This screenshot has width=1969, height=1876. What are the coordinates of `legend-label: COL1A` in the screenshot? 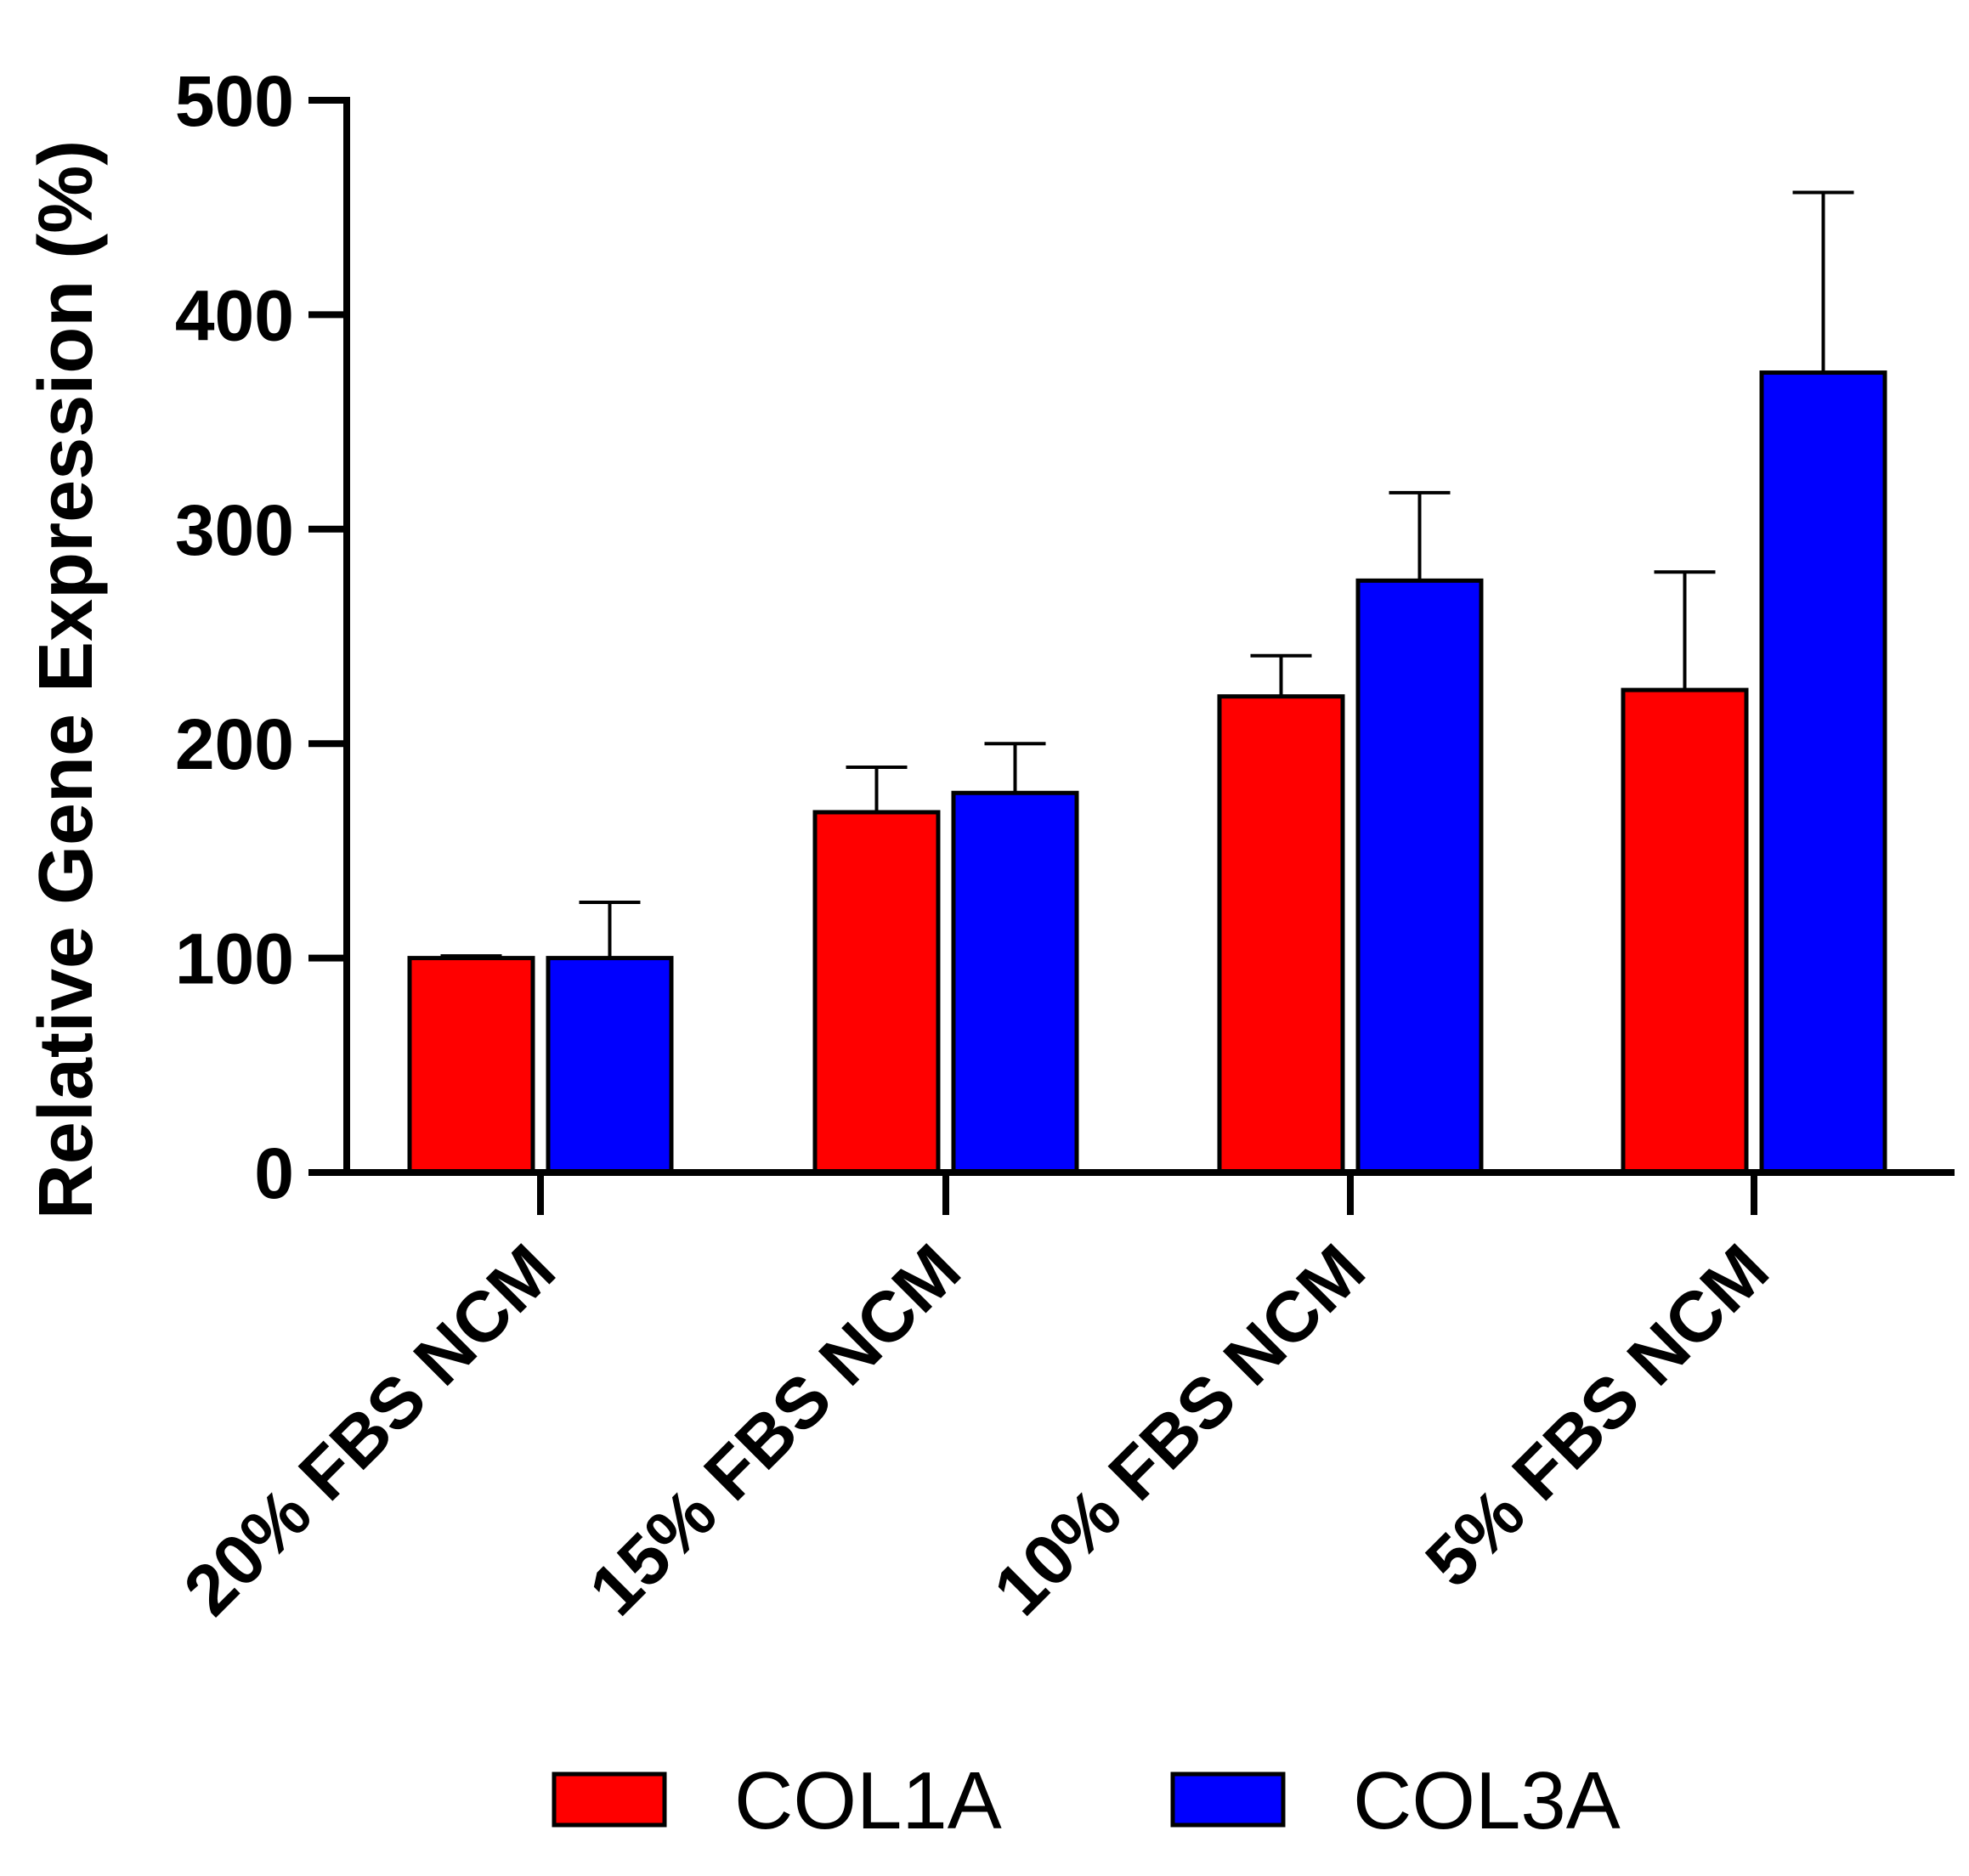 It's located at (868, 1800).